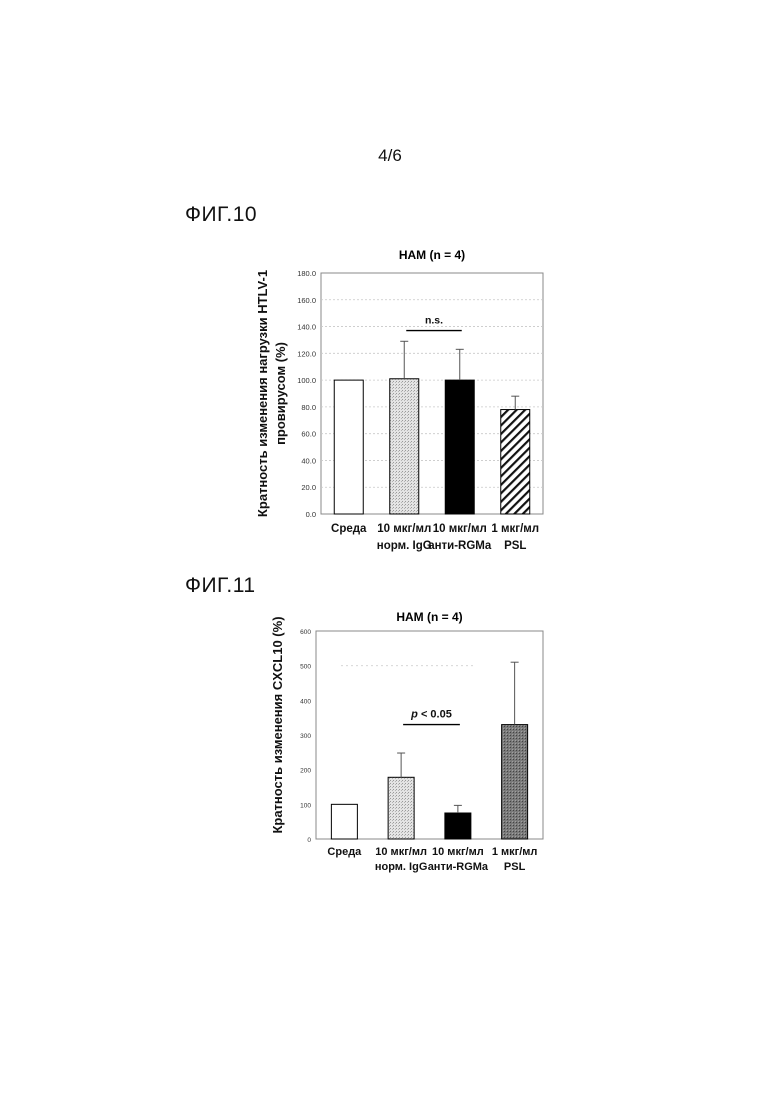 The height and width of the screenshot is (1103, 780). Describe the element at coordinates (390, 155) in the screenshot. I see `page-number: 4/6` at that location.